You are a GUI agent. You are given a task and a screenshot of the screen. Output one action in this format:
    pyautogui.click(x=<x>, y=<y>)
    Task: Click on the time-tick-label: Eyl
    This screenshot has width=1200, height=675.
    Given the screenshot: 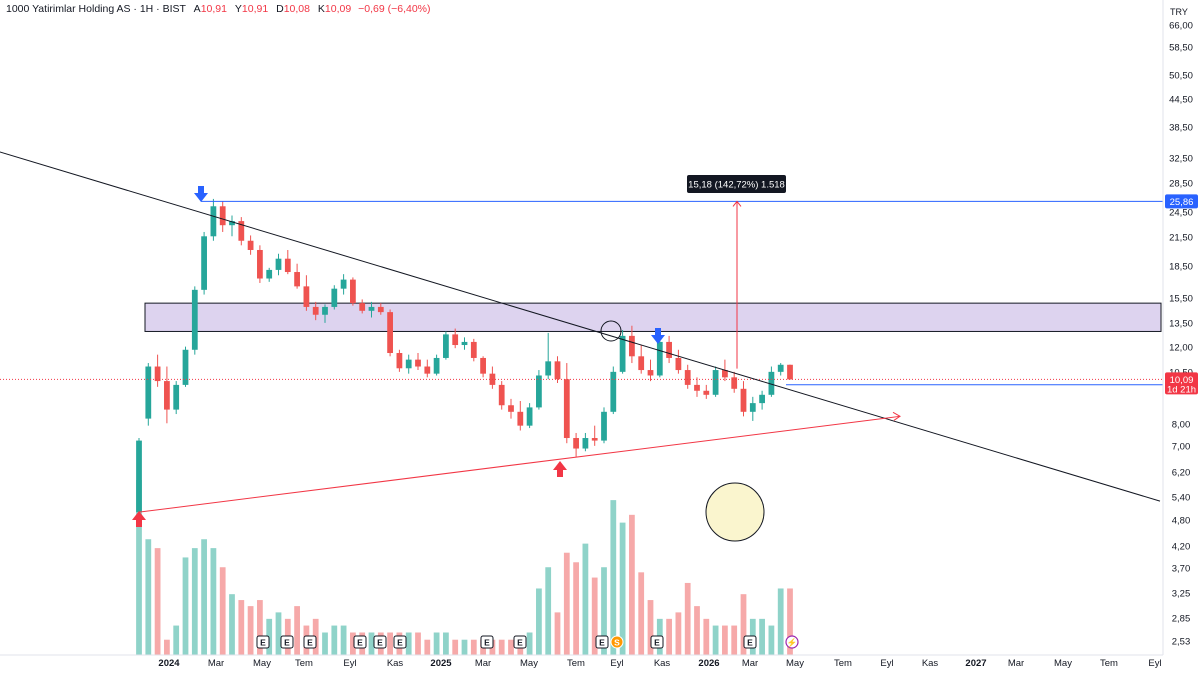 What is the action you would take?
    pyautogui.click(x=886, y=663)
    